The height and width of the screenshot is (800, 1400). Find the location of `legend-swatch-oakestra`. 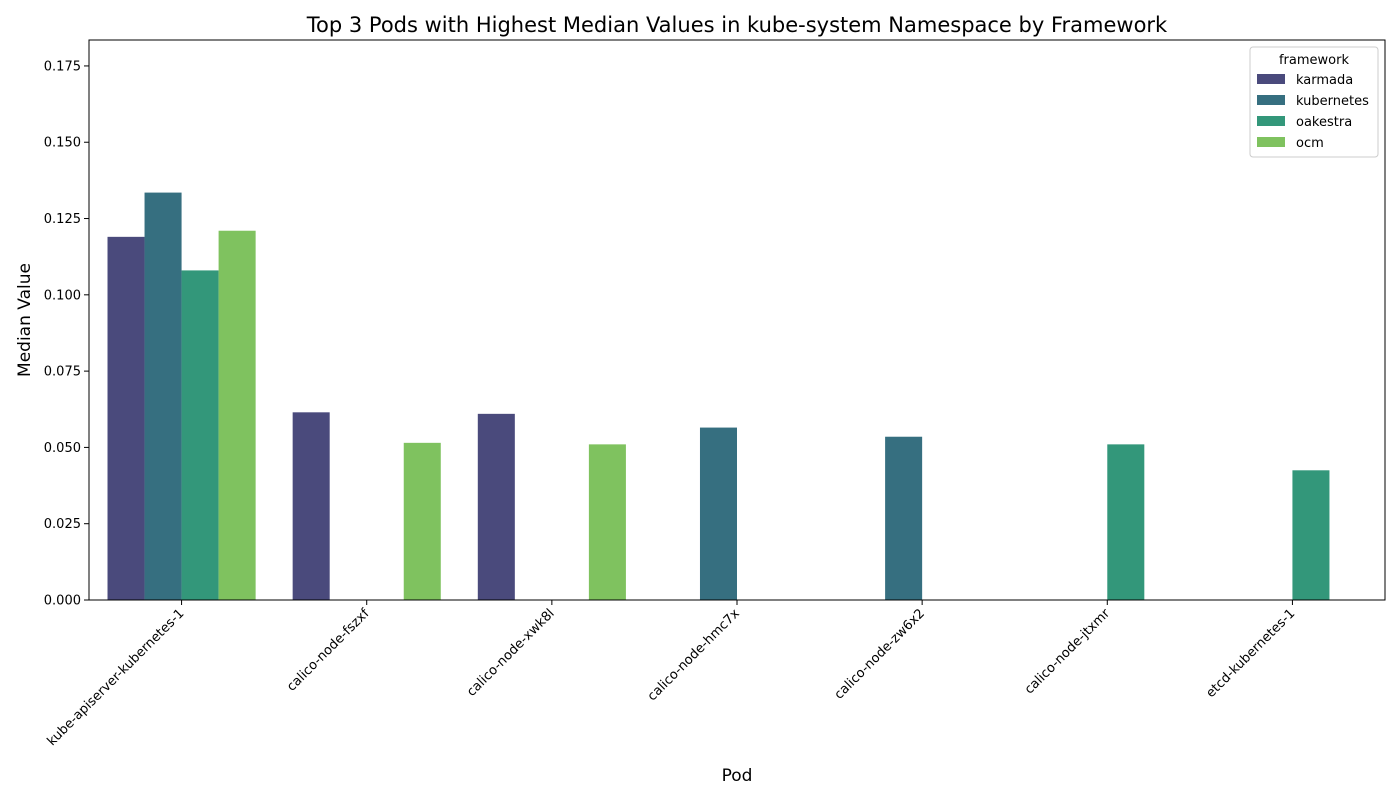

legend-swatch-oakestra is located at coordinates (1271, 121).